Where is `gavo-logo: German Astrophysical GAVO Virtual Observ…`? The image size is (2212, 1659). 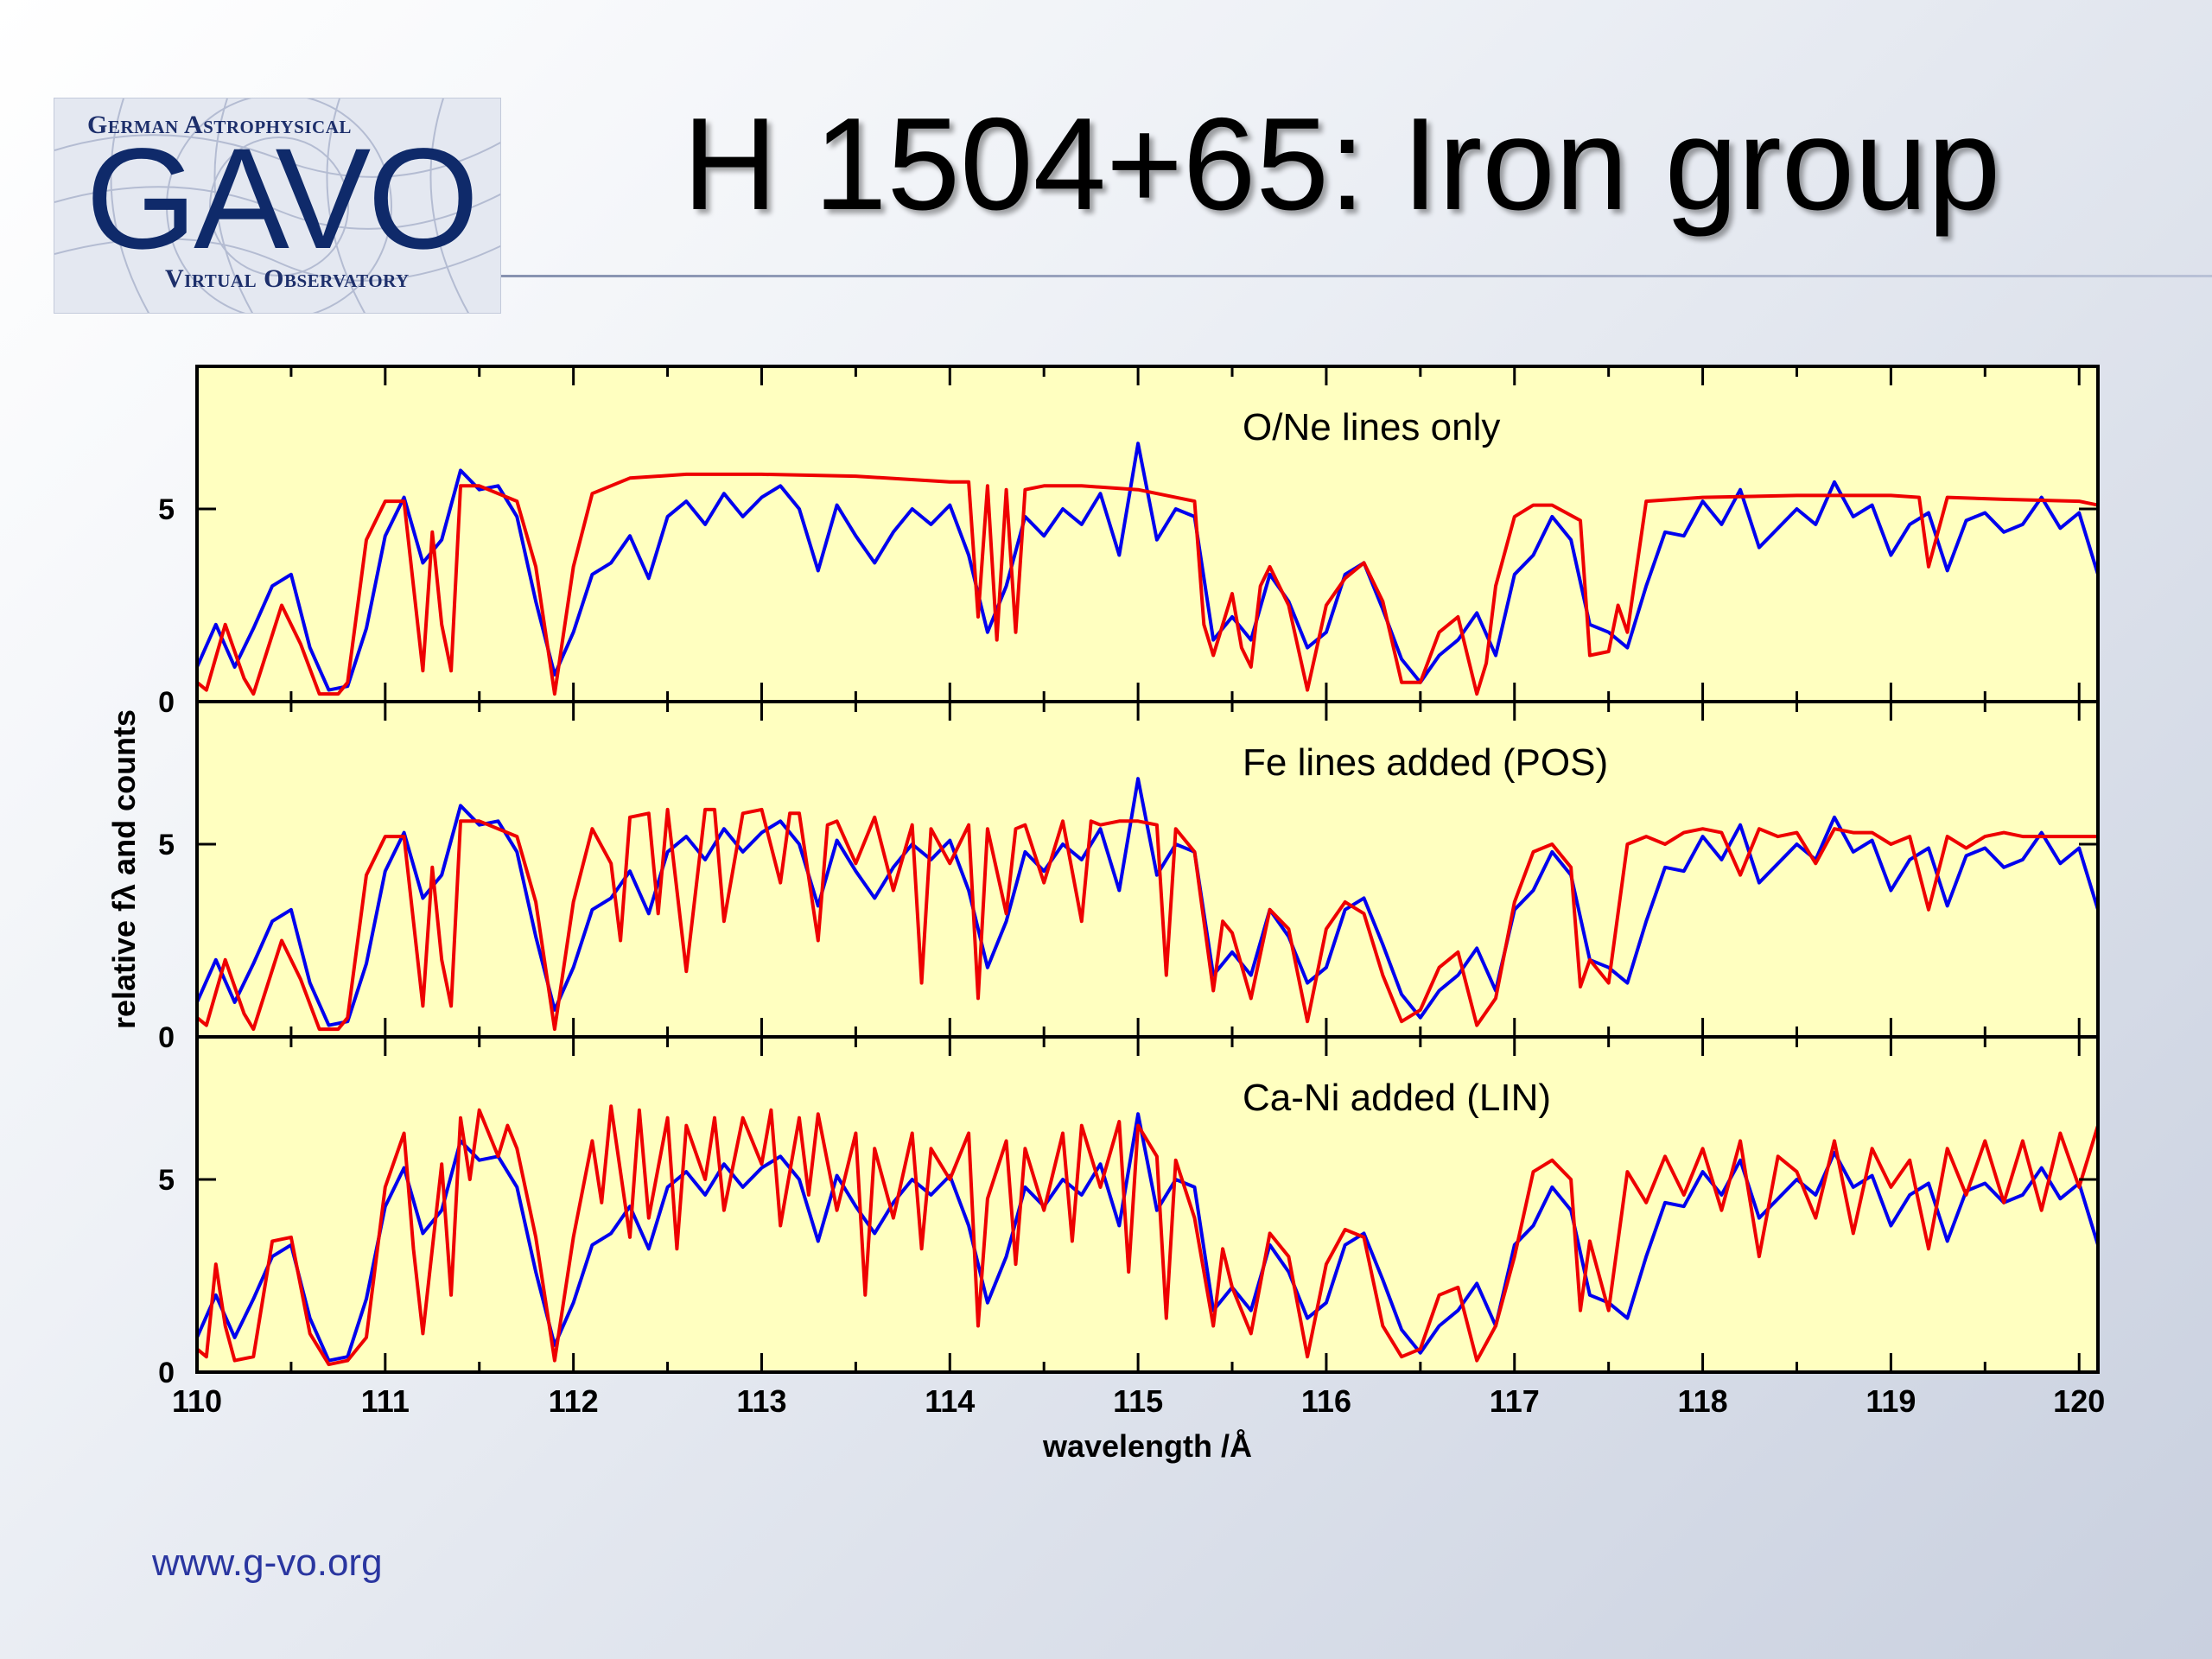 gavo-logo: German Astrophysical GAVO Virtual Observ… is located at coordinates (277, 206).